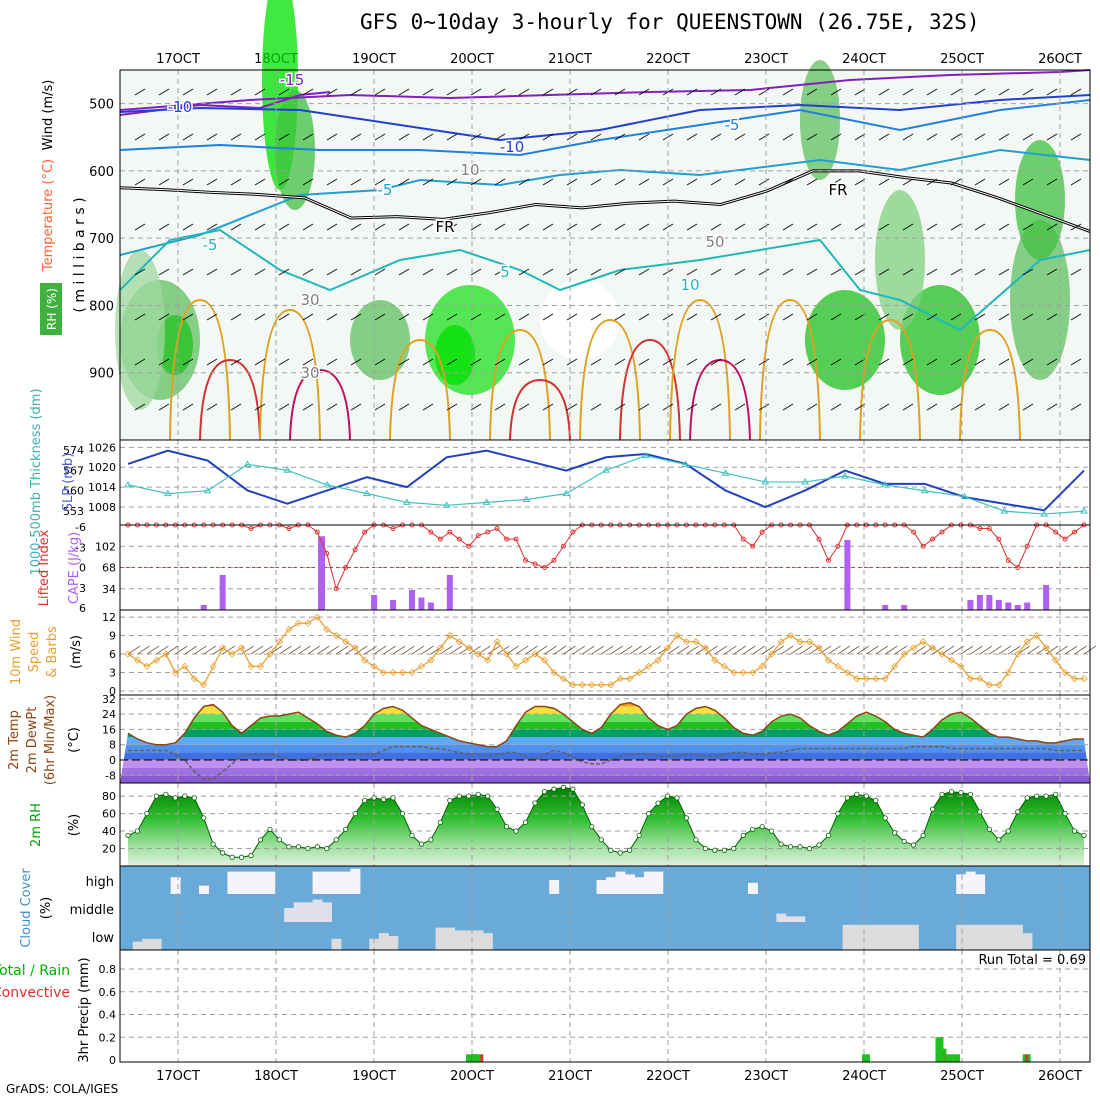 The height and width of the screenshot is (1100, 1100). What do you see at coordinates (570, 59) in the screenshot?
I see `x-tick-label-top: 21OCT` at bounding box center [570, 59].